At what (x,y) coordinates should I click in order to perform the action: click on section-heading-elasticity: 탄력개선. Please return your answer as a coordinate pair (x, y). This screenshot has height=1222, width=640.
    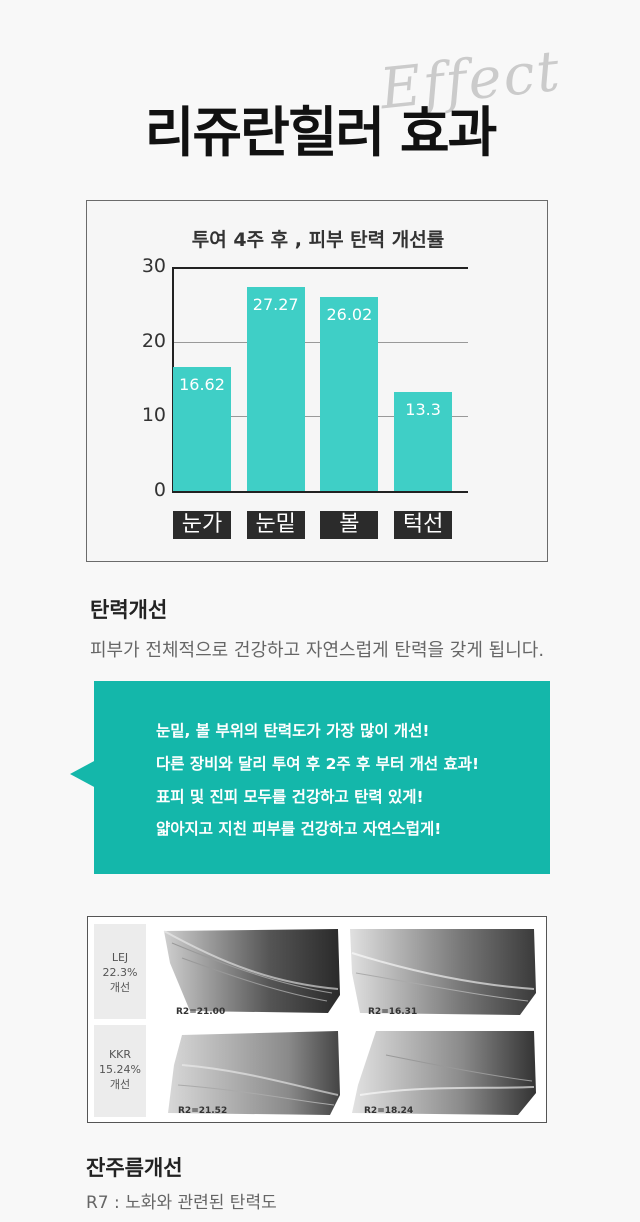
    Looking at the image, I should click on (129, 610).